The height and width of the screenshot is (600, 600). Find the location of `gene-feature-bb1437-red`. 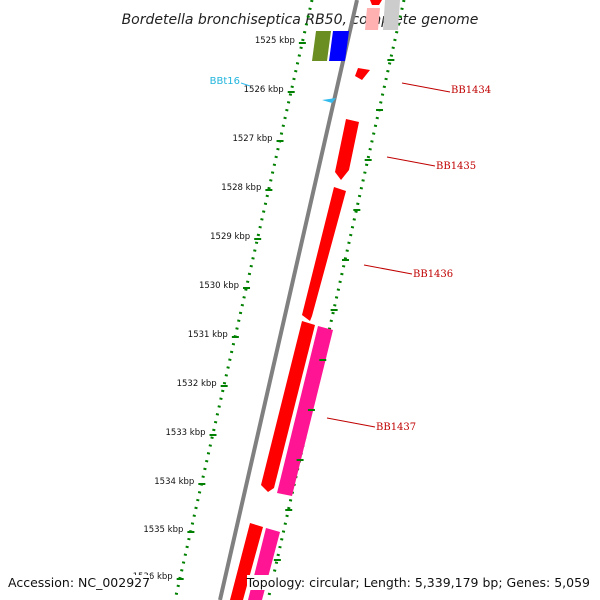

gene-feature-bb1437-red is located at coordinates (288, 406).